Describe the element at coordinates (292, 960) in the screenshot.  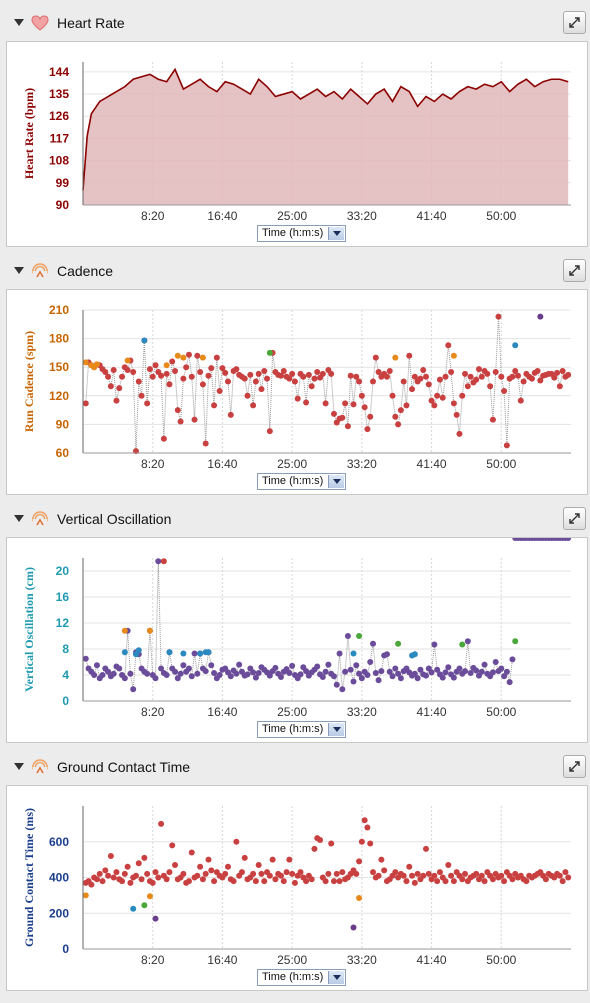
I see `x-tick-label: 25:00` at that location.